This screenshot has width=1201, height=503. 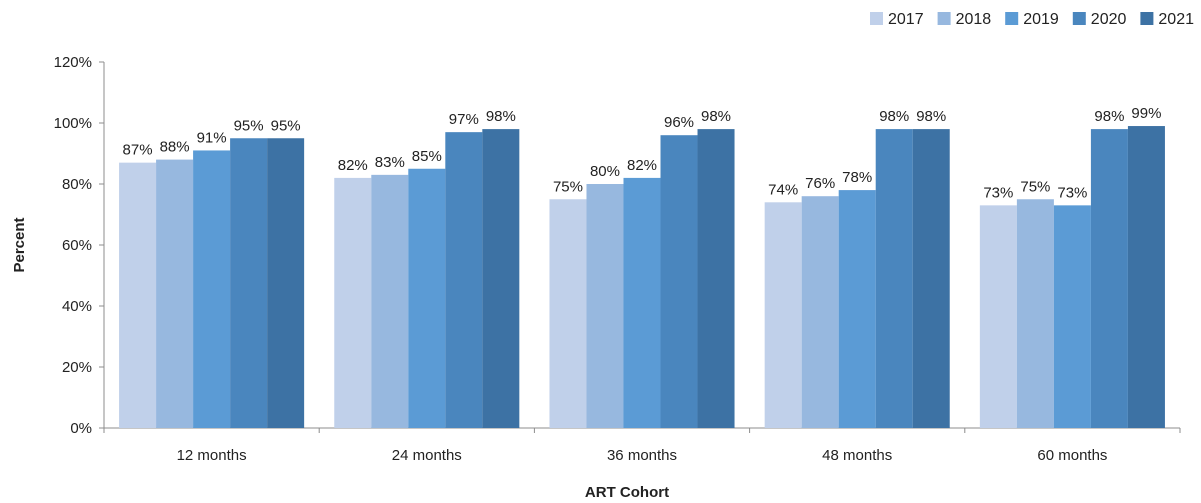 What do you see at coordinates (390, 162) in the screenshot?
I see `data-label: 83%` at bounding box center [390, 162].